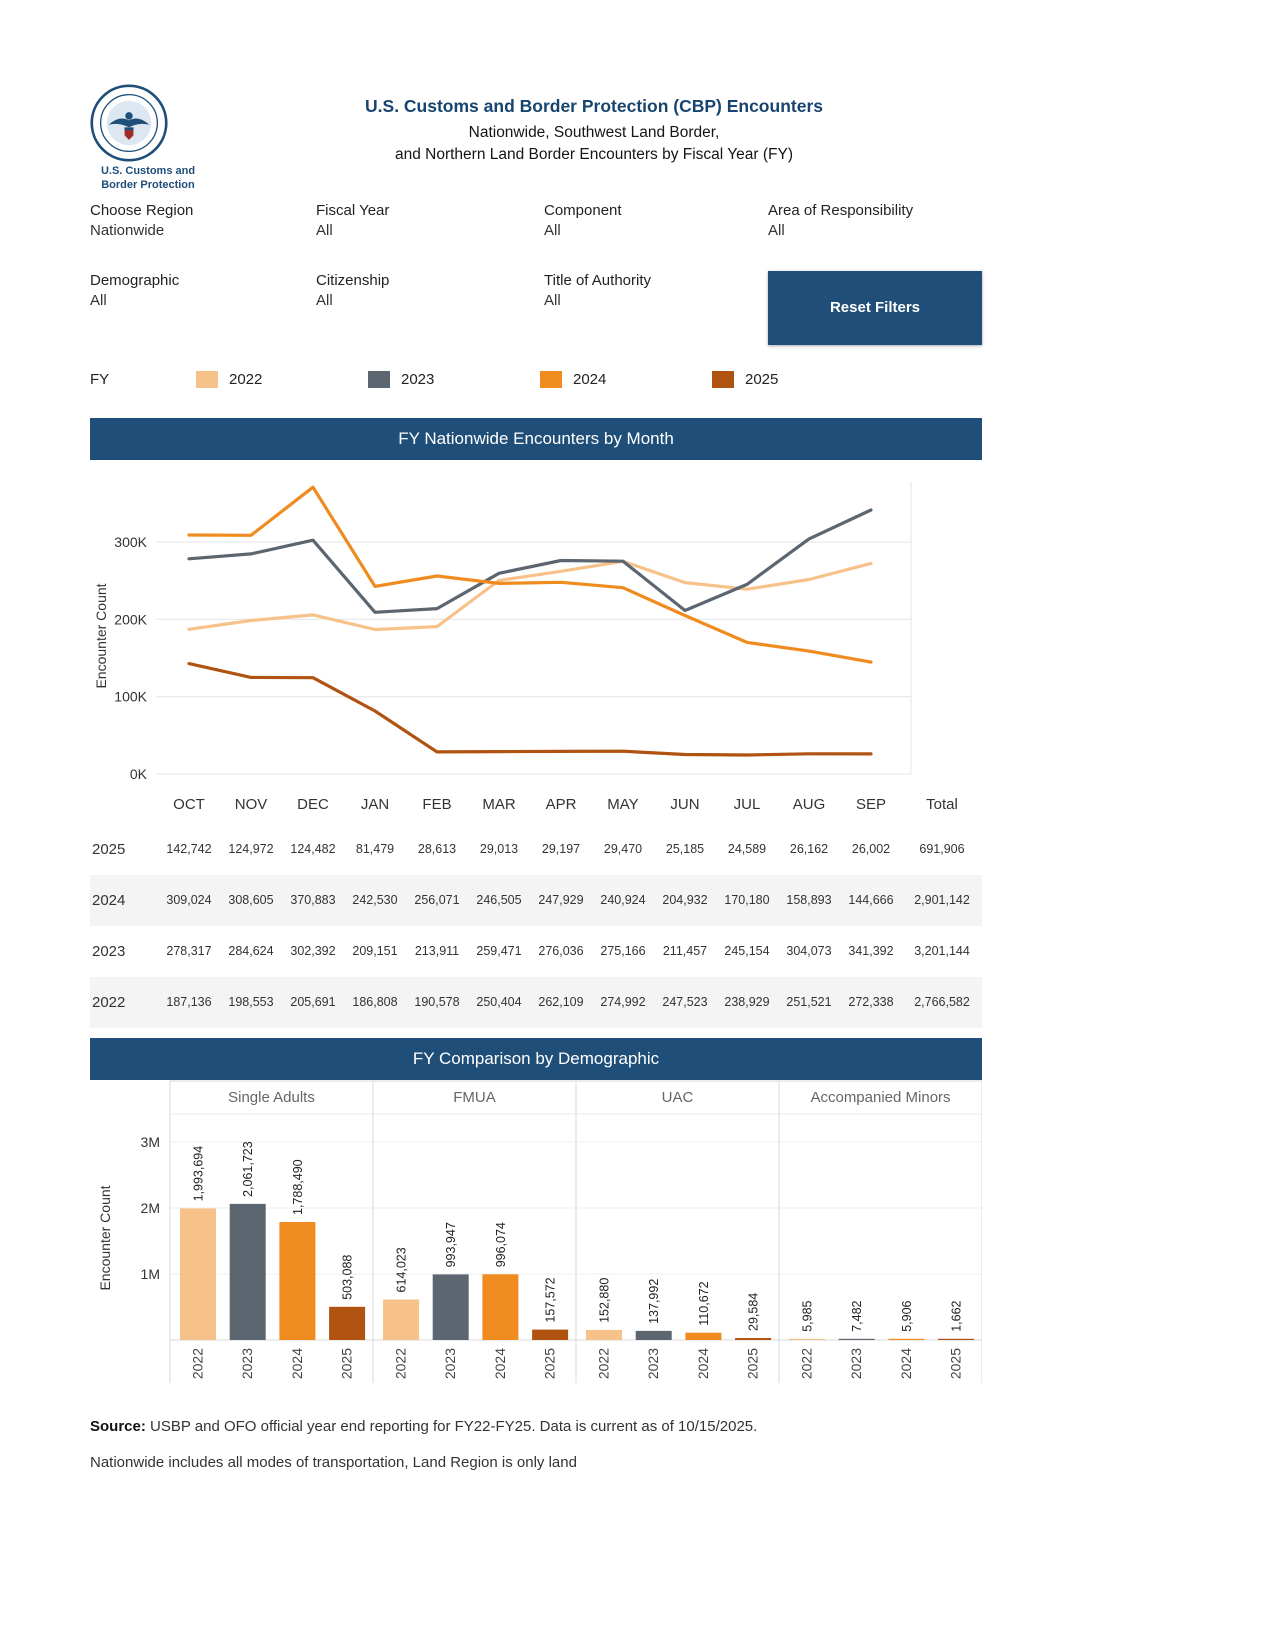 The width and height of the screenshot is (1265, 1637). I want to click on cell-2022-dec: 205,691, so click(313, 1002).